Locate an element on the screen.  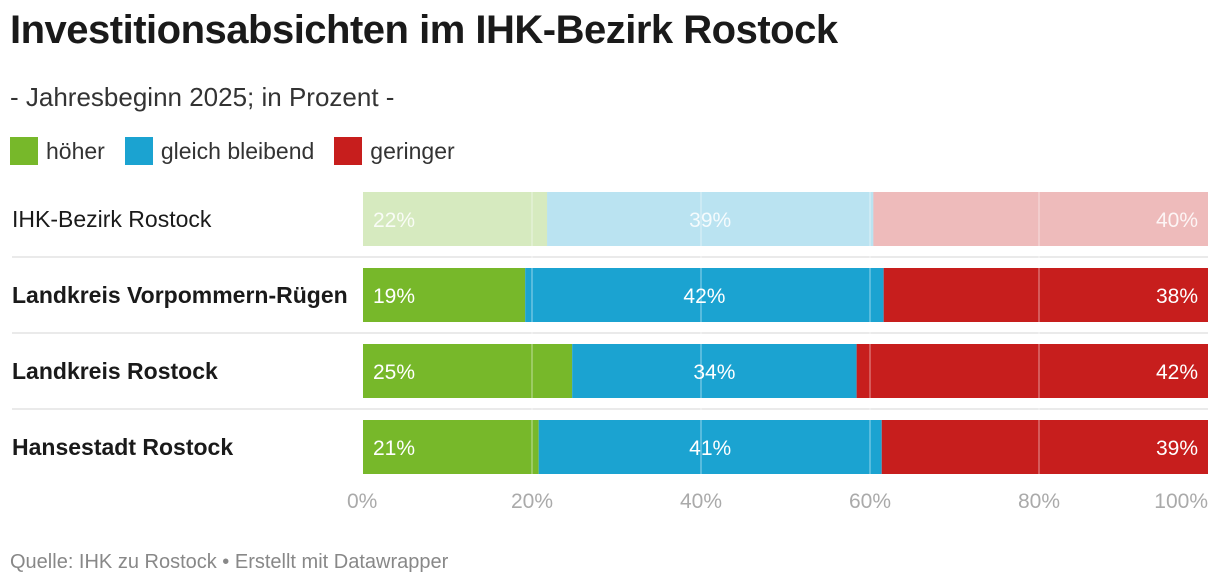
value-label: 34% is located at coordinates (714, 372).